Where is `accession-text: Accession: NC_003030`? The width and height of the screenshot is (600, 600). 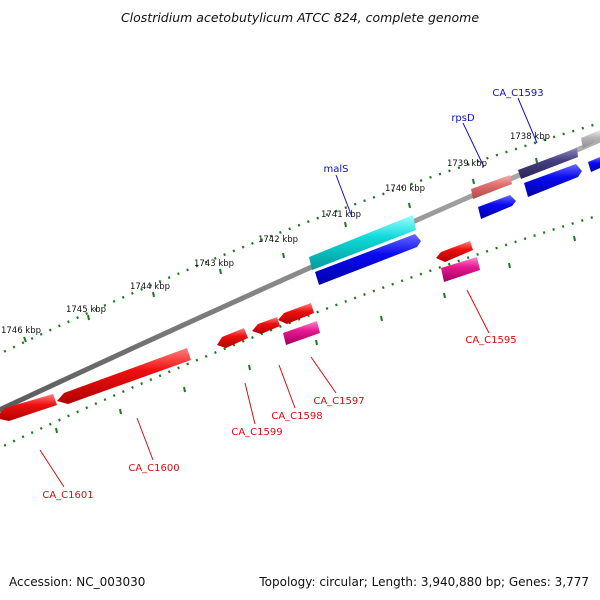 accession-text: Accession: NC_003030 is located at coordinates (77, 582).